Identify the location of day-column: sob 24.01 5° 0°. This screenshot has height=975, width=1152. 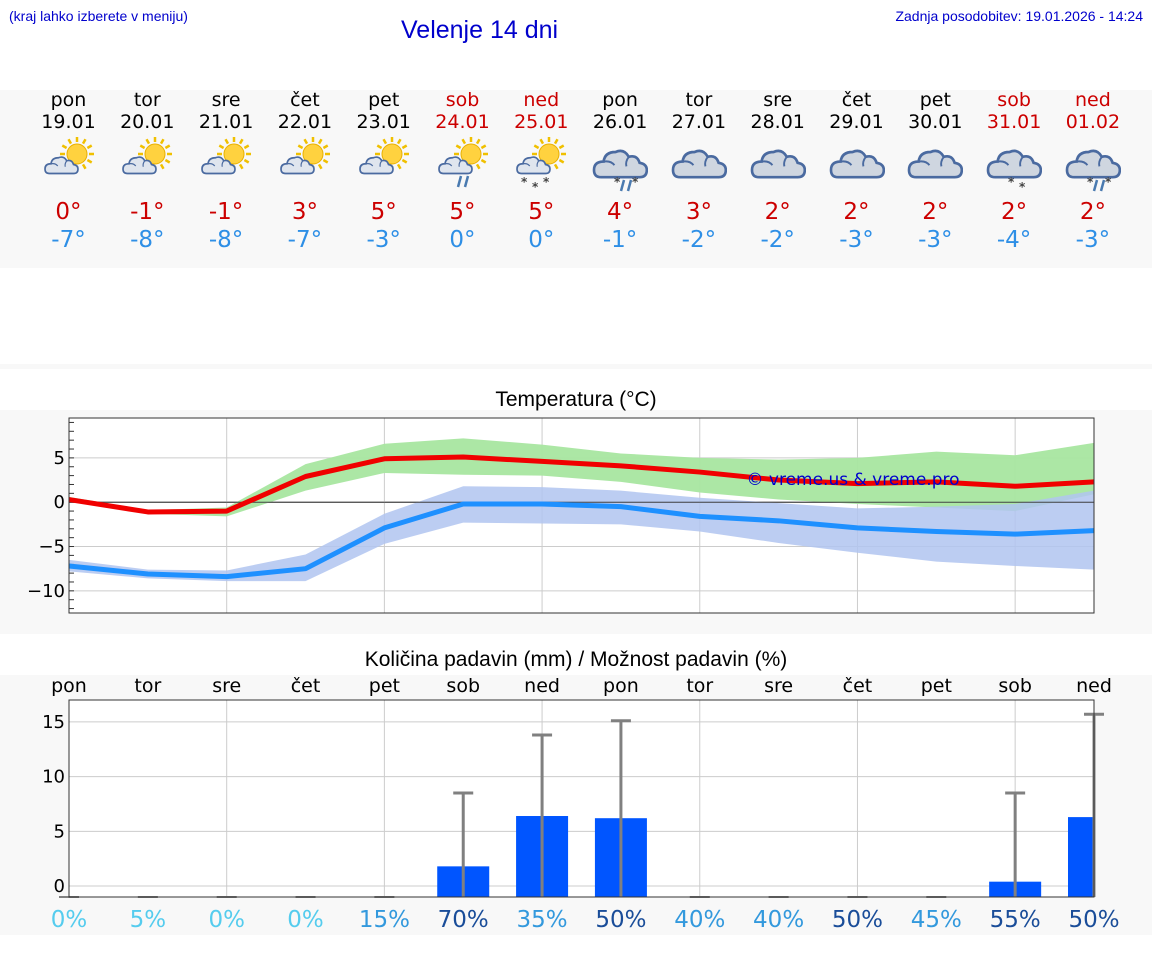
(463, 178).